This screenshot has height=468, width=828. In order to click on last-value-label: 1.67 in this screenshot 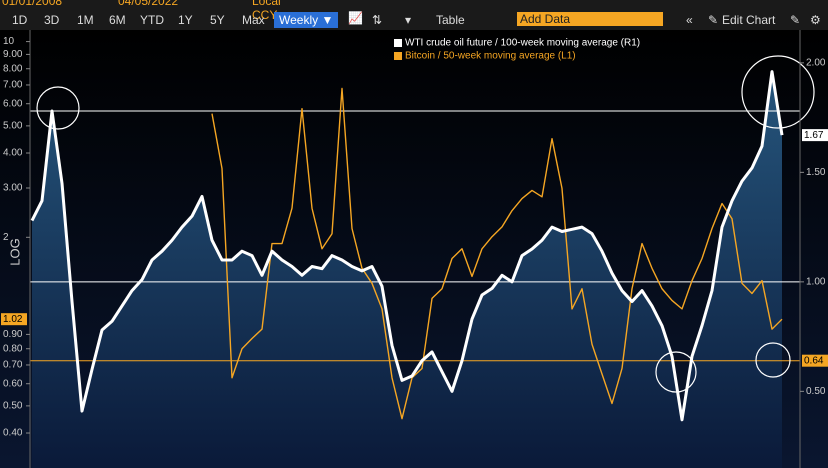, I will do `click(814, 135)`.